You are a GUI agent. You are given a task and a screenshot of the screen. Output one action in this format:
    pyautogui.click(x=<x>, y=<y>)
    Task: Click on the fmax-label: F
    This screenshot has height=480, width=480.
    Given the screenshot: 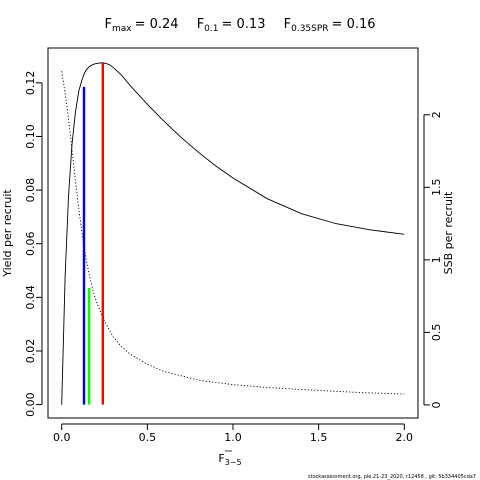 What is the action you would take?
    pyautogui.click(x=107, y=24)
    